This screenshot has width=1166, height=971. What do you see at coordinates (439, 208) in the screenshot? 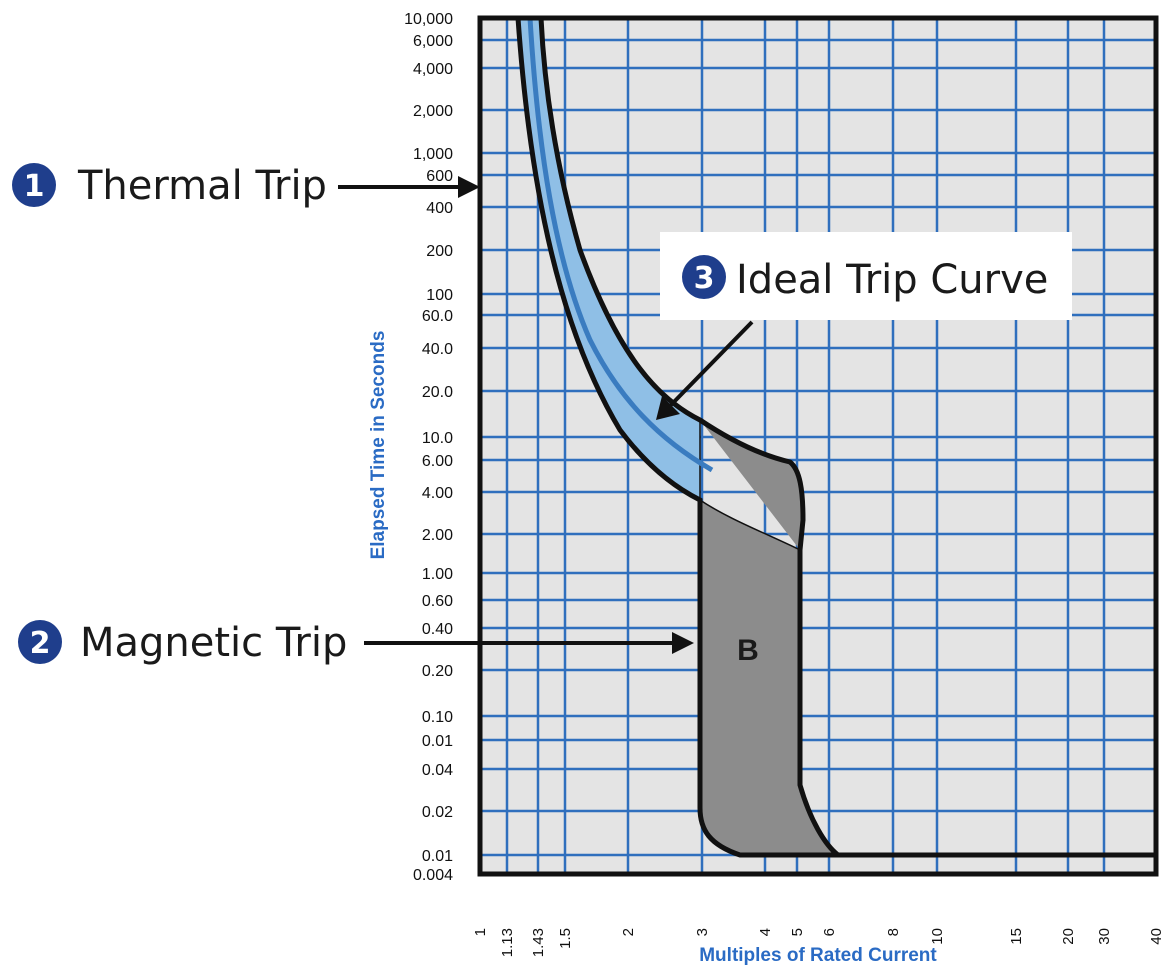
I see `y-tick-label: 400` at bounding box center [439, 208].